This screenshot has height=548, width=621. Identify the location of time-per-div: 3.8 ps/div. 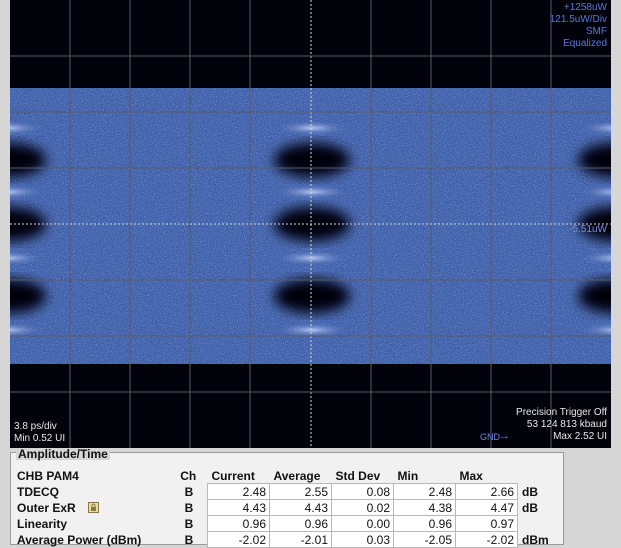
(35, 426).